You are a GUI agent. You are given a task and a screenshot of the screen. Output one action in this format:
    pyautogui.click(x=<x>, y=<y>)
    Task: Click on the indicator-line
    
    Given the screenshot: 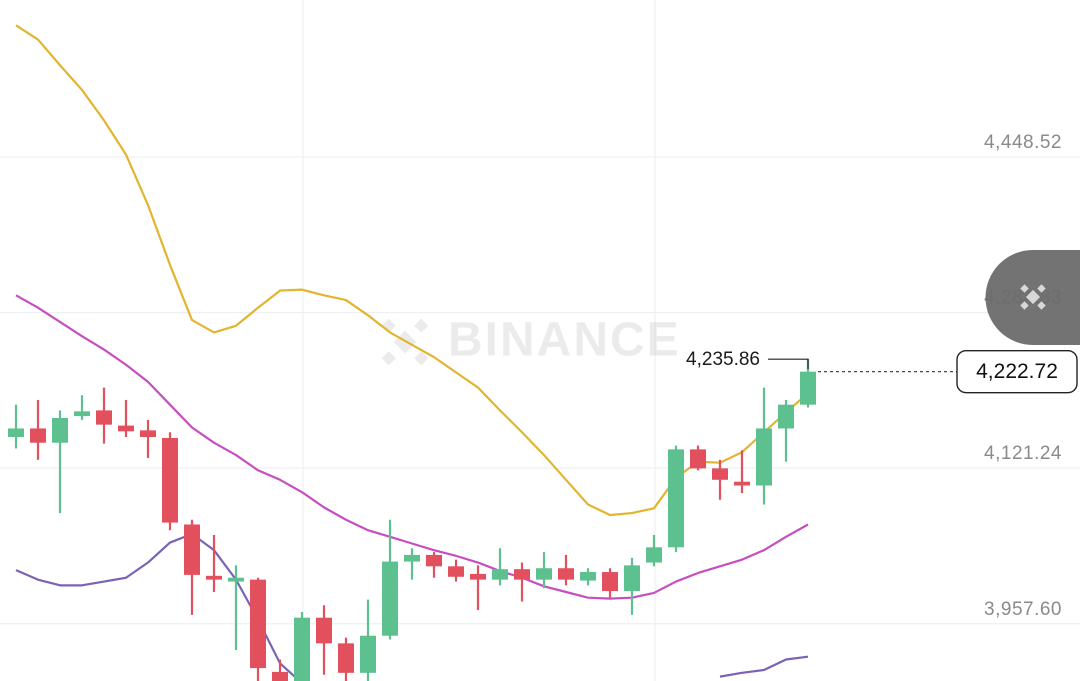 What is the action you would take?
    pyautogui.click(x=764, y=666)
    